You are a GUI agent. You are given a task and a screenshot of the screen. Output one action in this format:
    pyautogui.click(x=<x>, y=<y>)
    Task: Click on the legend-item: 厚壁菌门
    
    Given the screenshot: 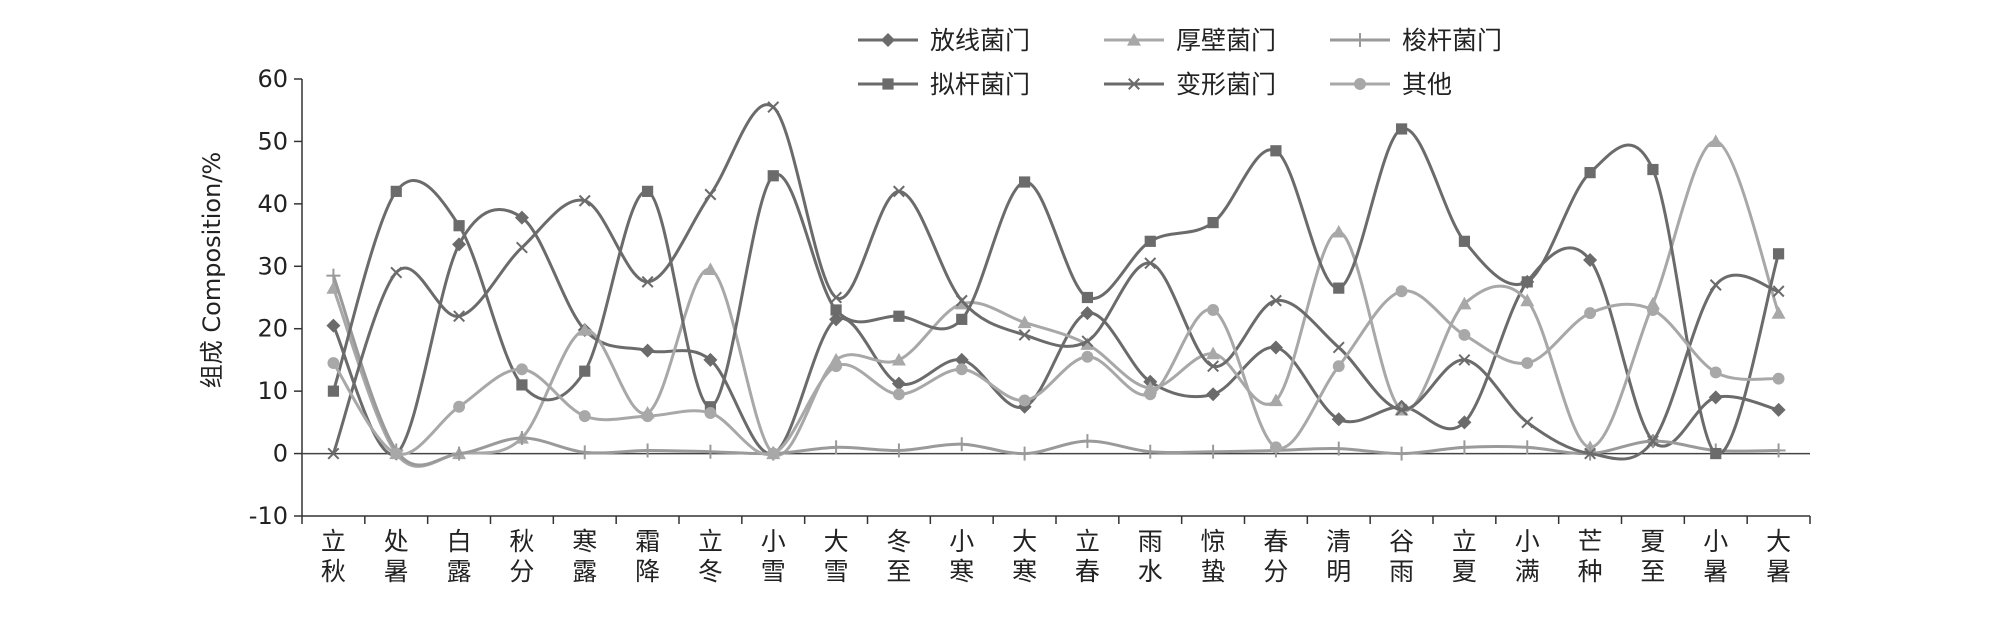 What is the action you would take?
    pyautogui.click(x=1190, y=40)
    